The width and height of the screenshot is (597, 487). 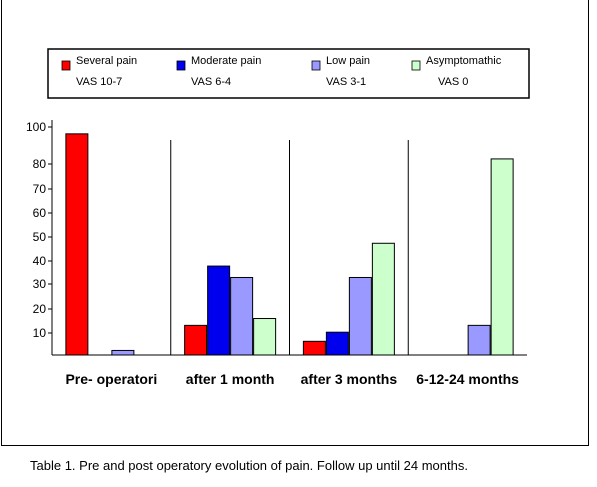 What do you see at coordinates (467, 379) in the screenshot?
I see `category-label: 6-12-24 months` at bounding box center [467, 379].